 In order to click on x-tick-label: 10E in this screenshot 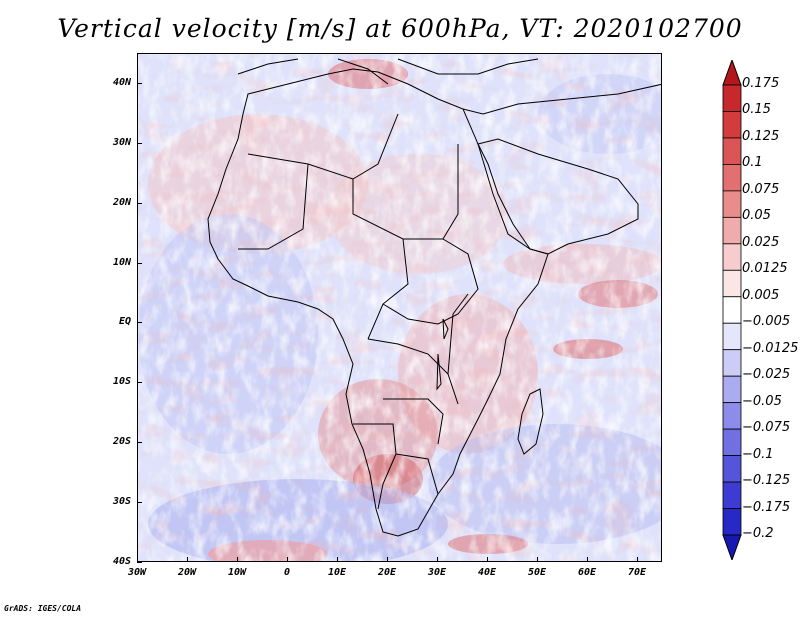, I will do `click(337, 572)`.